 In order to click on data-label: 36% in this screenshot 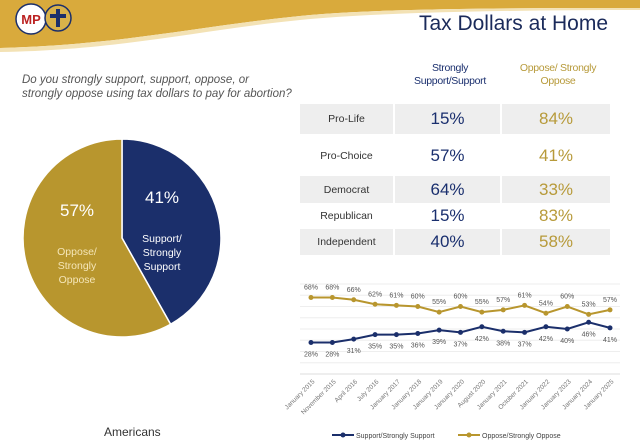, I will do `click(418, 346)`.